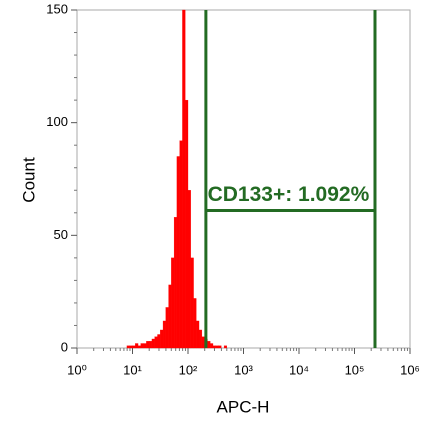 Image resolution: width=436 pixels, height=425 pixels. I want to click on x-axis-title: APC-H, so click(243, 406).